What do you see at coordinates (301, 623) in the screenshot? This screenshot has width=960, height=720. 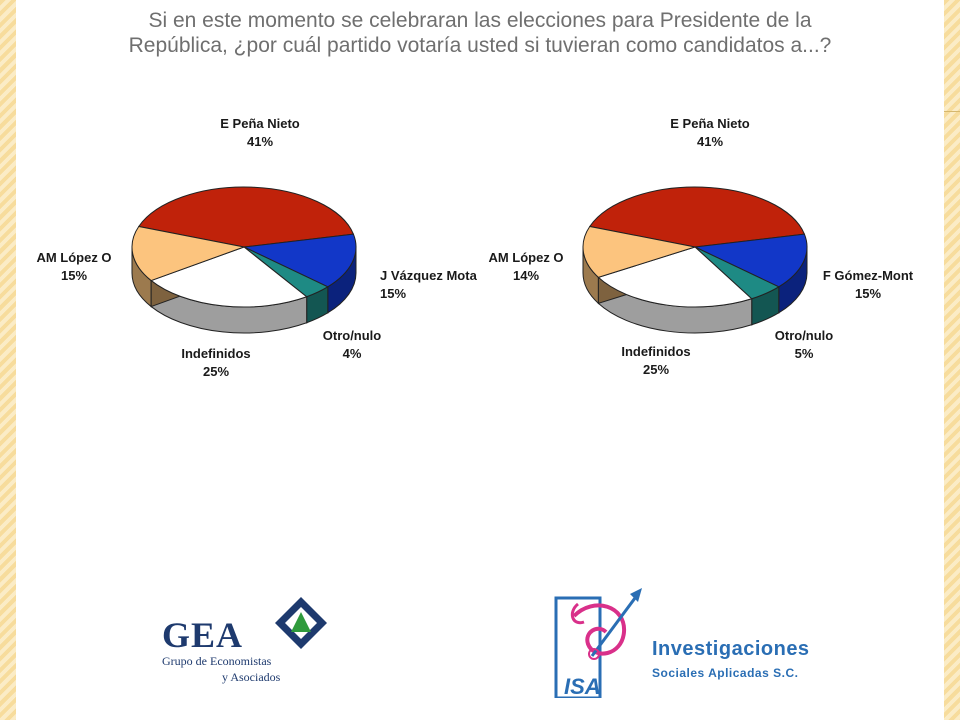 I see `gea-emblem-icon` at bounding box center [301, 623].